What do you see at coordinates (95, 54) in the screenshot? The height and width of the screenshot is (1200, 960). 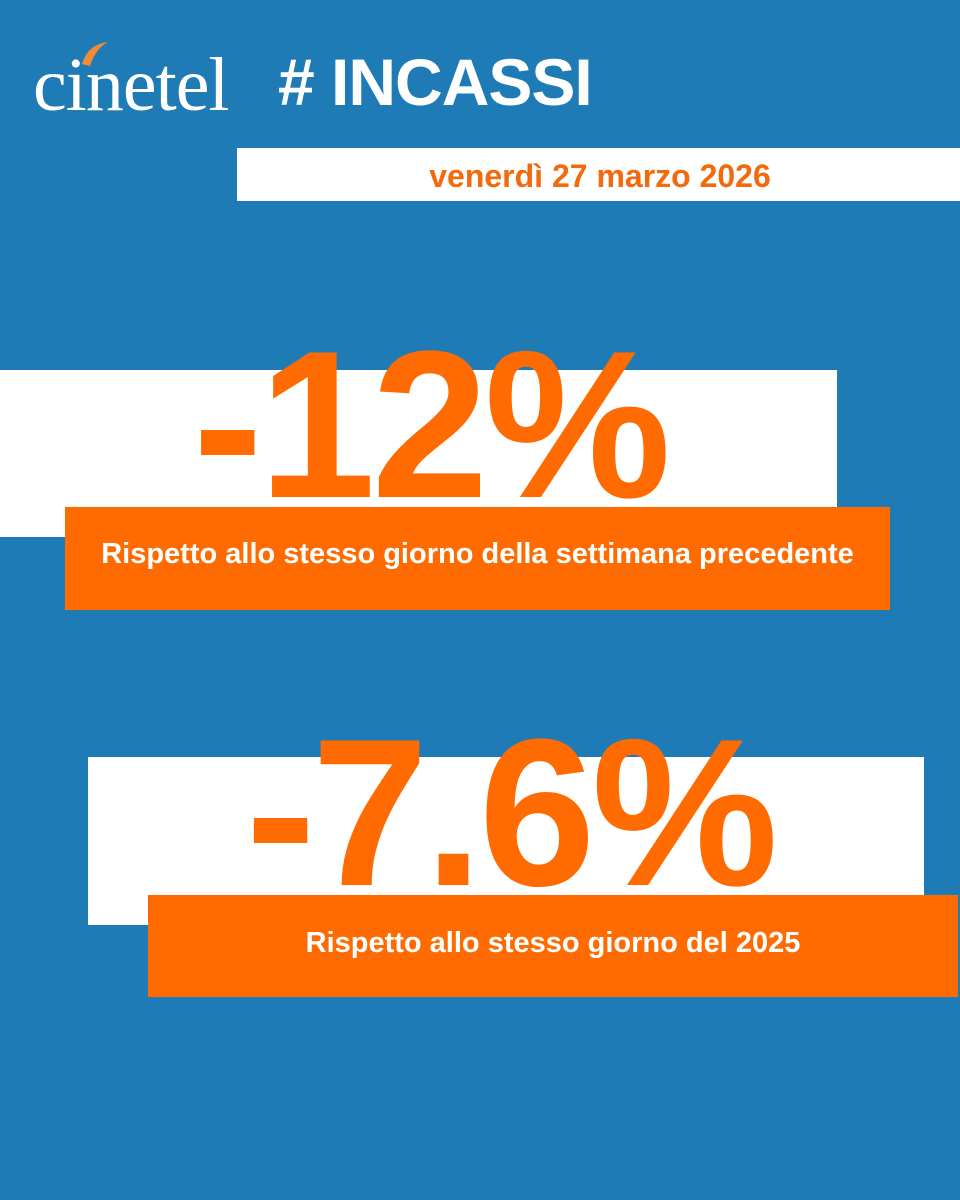 I see `logo-swoosh` at bounding box center [95, 54].